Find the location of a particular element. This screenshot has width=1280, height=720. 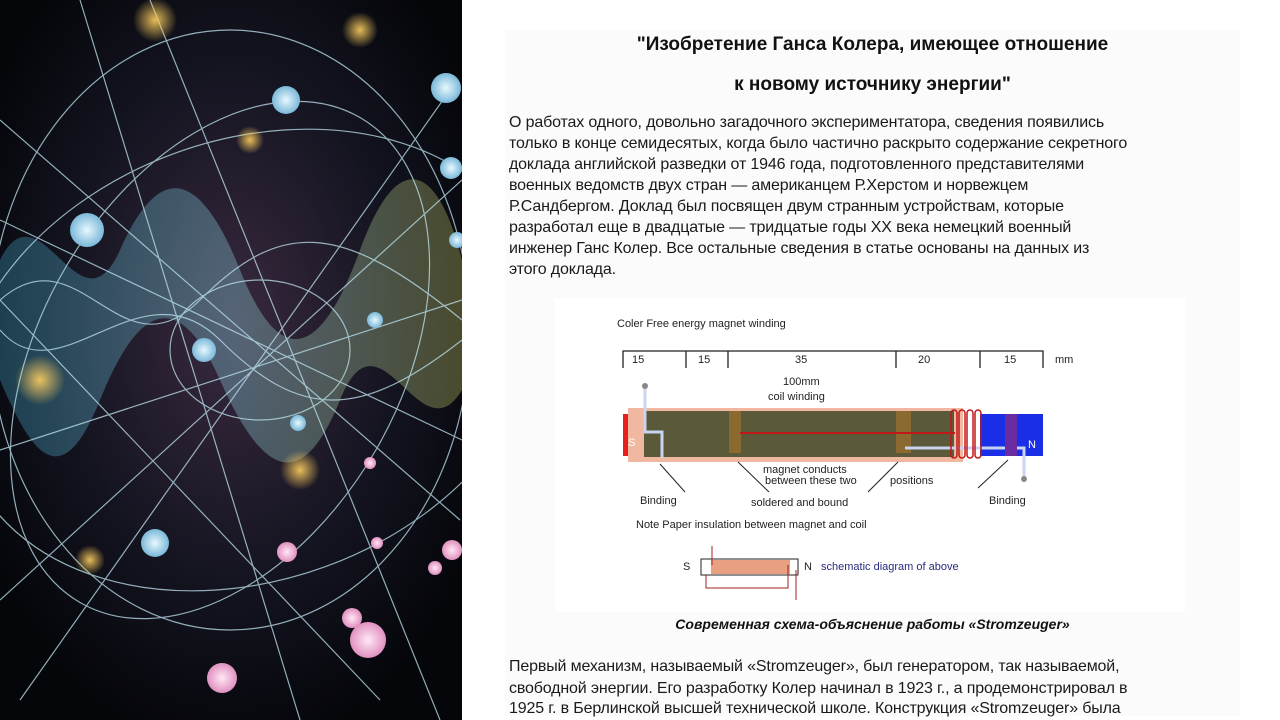

positions-label: positions is located at coordinates (912, 481).